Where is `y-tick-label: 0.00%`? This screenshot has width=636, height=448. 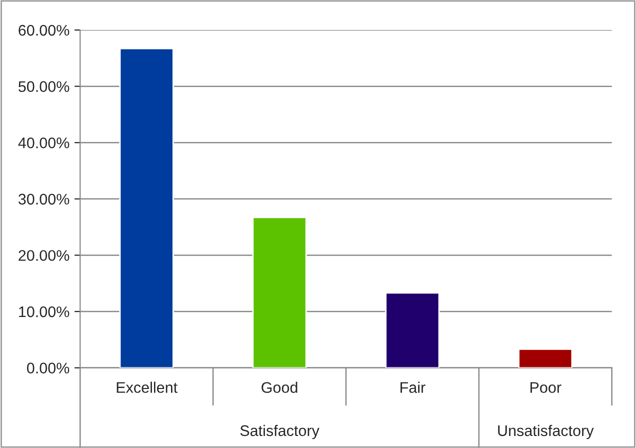 y-tick-label: 0.00% is located at coordinates (48, 368).